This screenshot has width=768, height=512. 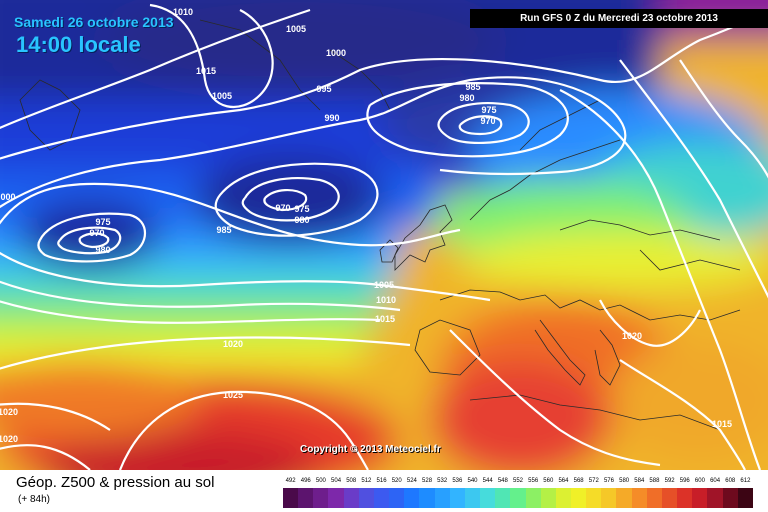 I want to click on scale-label: 584, so click(x=639, y=481).